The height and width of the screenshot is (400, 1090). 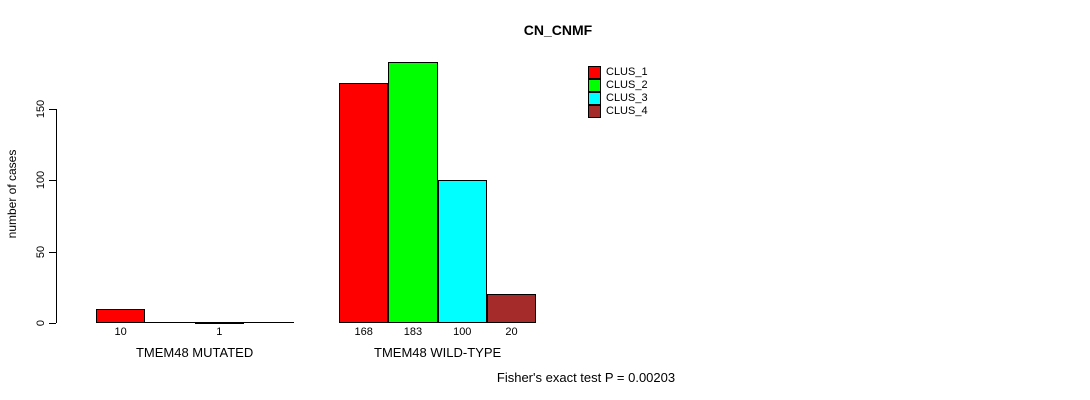 What do you see at coordinates (627, 85) in the screenshot?
I see `legend-label: CLUS_2` at bounding box center [627, 85].